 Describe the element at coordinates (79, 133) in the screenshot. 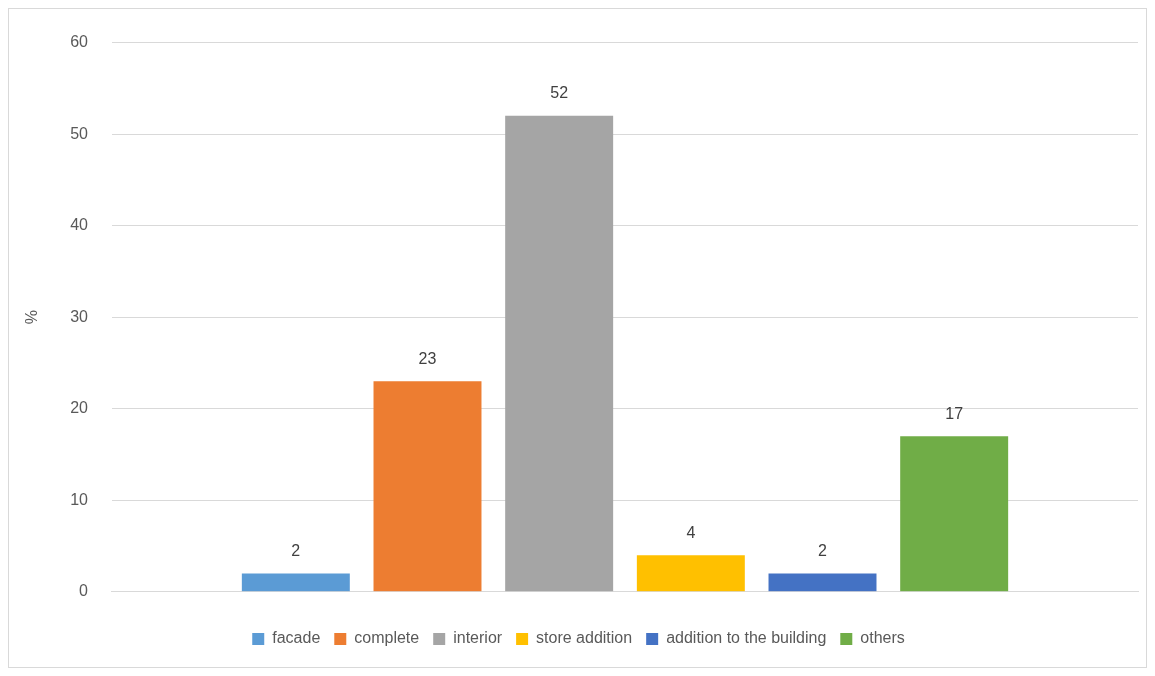

I see `y-tick-label: 50` at that location.